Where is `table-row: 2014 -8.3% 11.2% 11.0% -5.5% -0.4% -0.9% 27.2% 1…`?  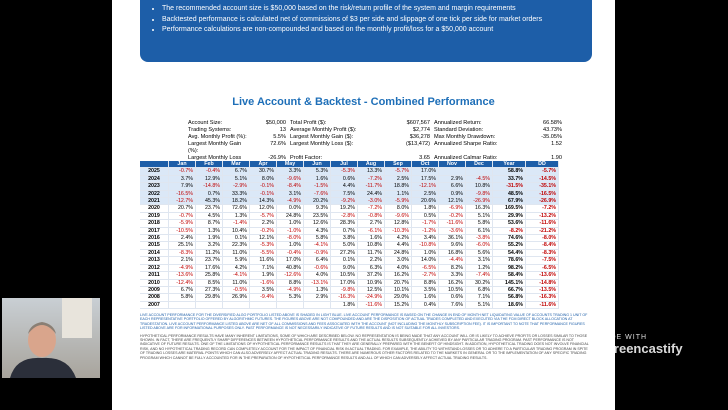 table-row: 2014 -8.3% 11.2% 11.0% -5.5% -0.4% -0.9% 27.2% 1… is located at coordinates (349, 253).